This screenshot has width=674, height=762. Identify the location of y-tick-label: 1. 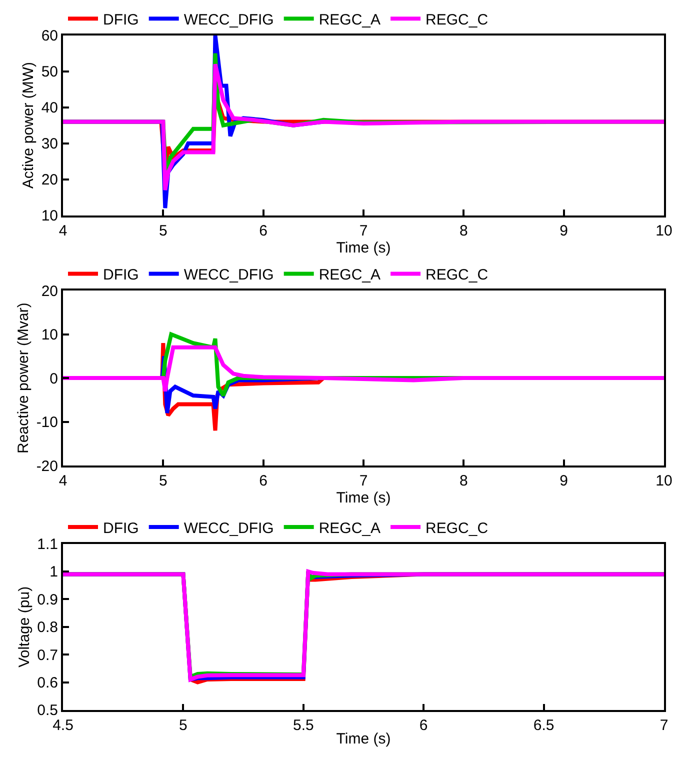
(54, 572).